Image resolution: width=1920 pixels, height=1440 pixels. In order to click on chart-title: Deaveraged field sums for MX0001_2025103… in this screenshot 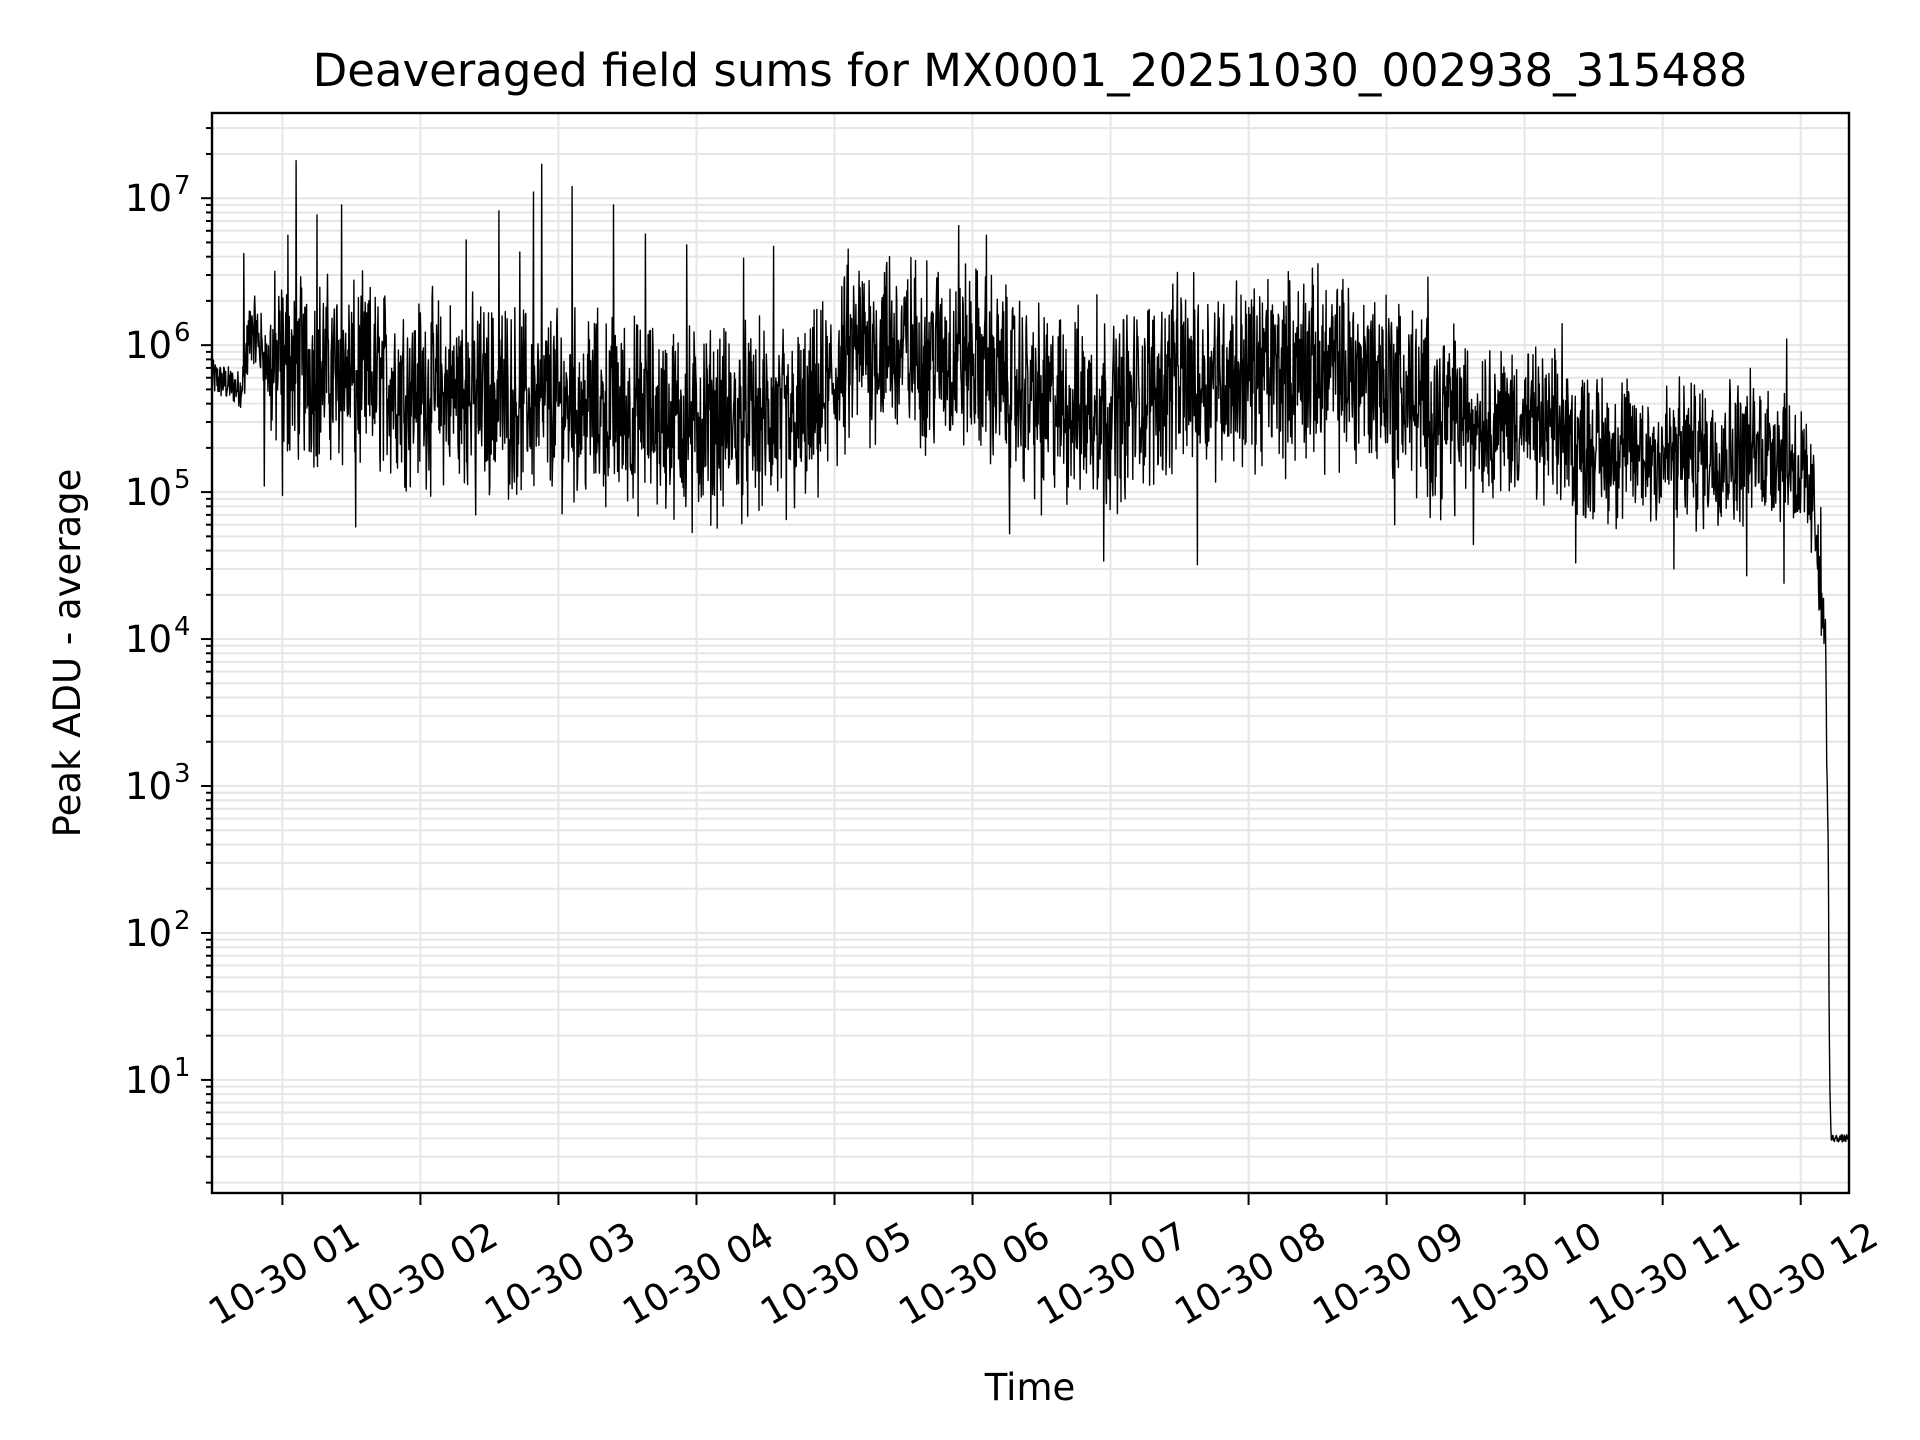, I will do `click(1030, 70)`.